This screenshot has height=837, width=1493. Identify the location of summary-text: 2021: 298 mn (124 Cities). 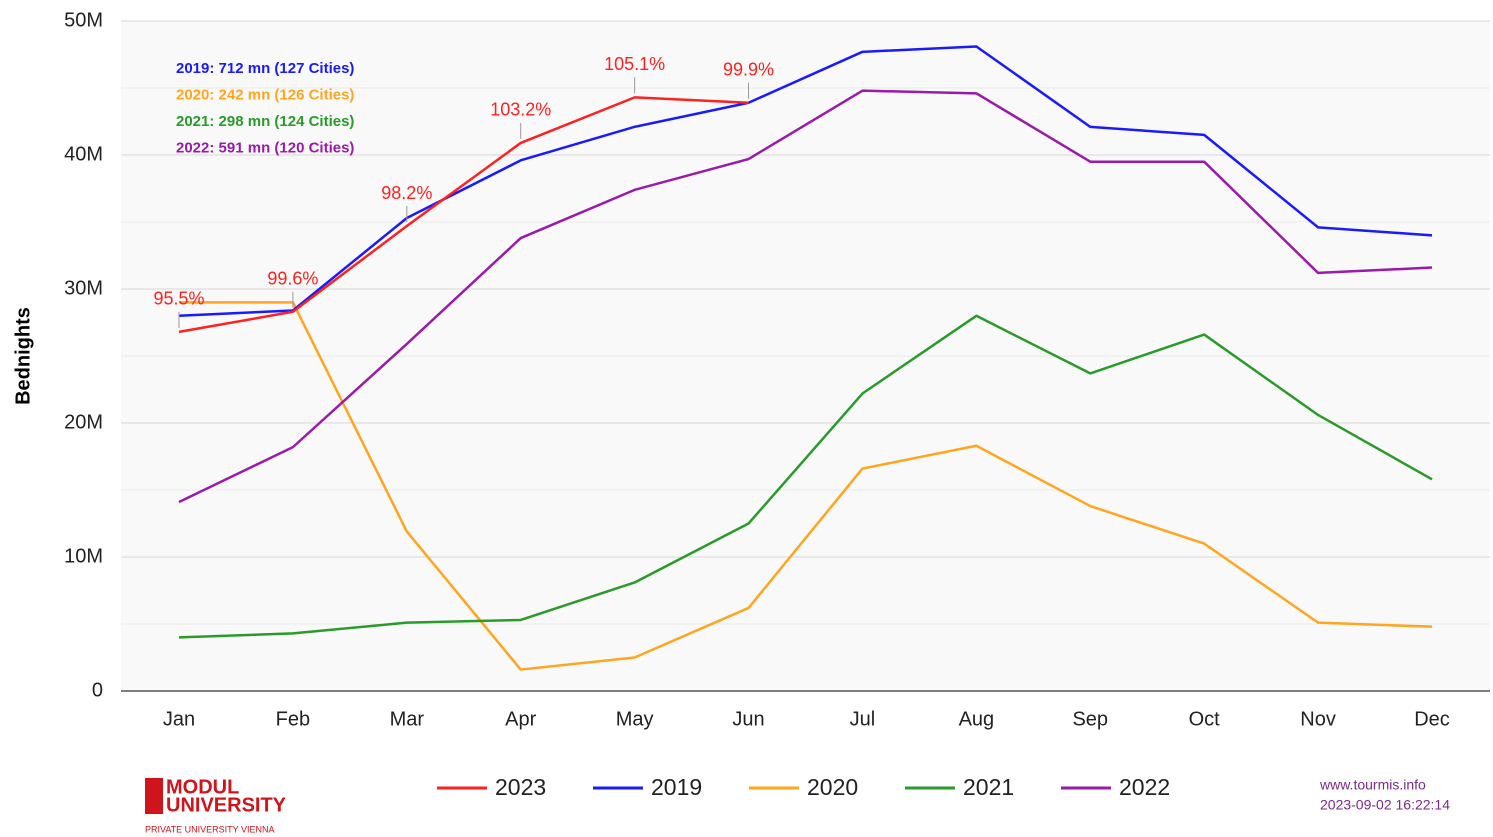
(265, 121).